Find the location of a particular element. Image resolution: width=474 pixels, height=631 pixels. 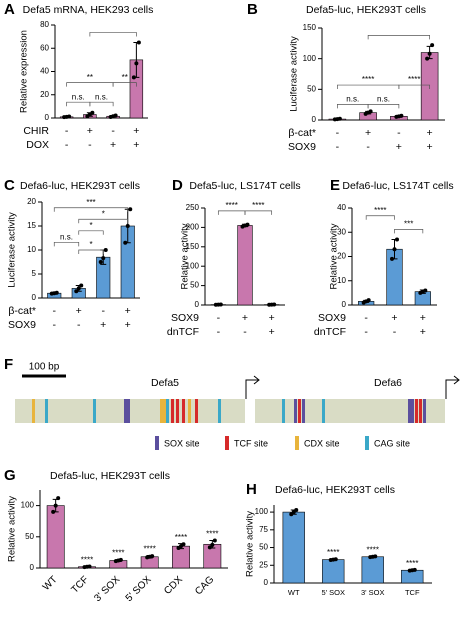

y-tick-label: 100 is located at coordinates (193, 265).